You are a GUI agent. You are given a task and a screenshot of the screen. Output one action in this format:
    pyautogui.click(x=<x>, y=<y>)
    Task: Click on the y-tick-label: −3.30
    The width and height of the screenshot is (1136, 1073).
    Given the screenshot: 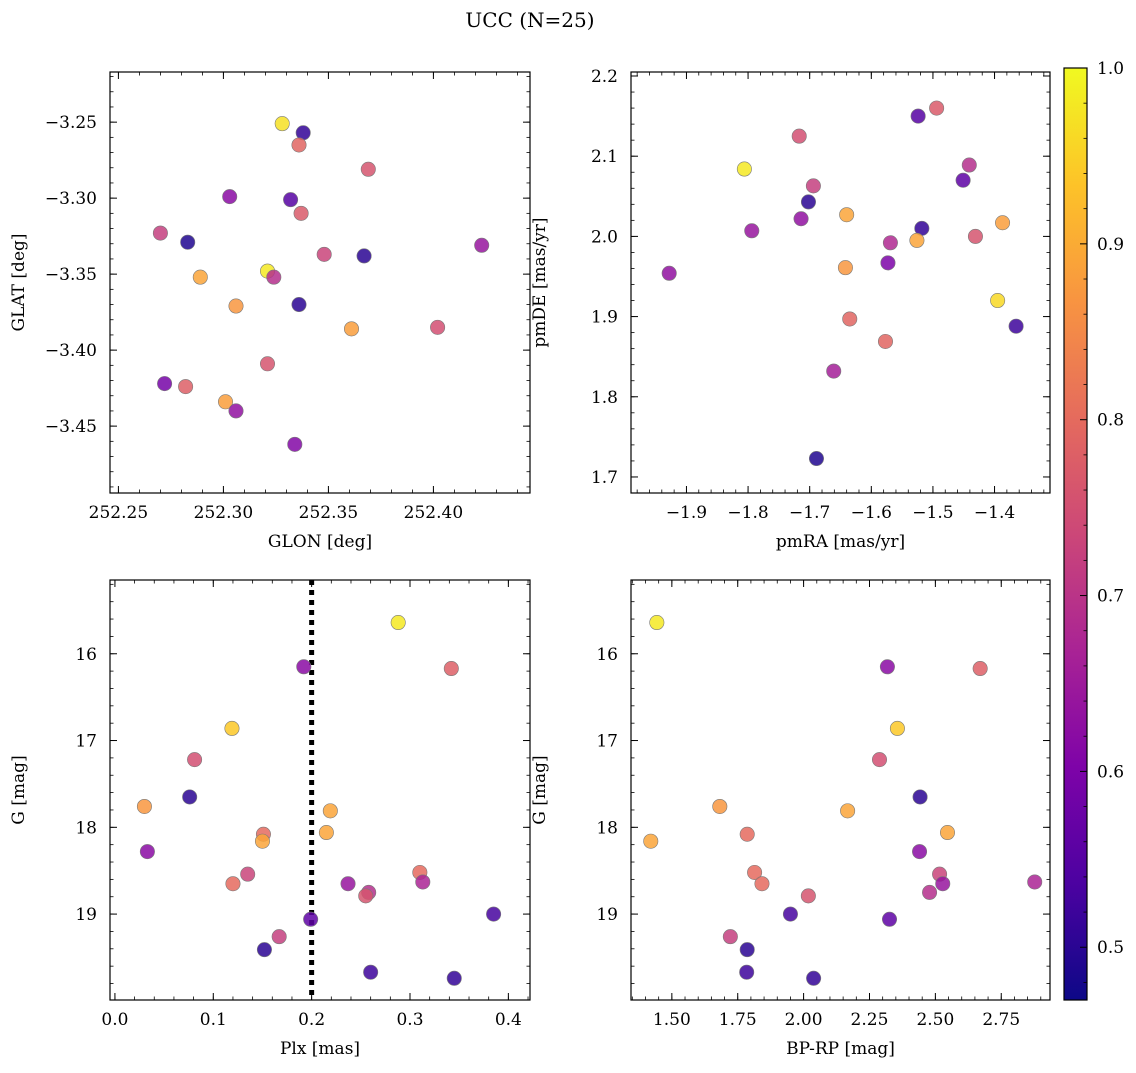 What is the action you would take?
    pyautogui.click(x=71, y=199)
    